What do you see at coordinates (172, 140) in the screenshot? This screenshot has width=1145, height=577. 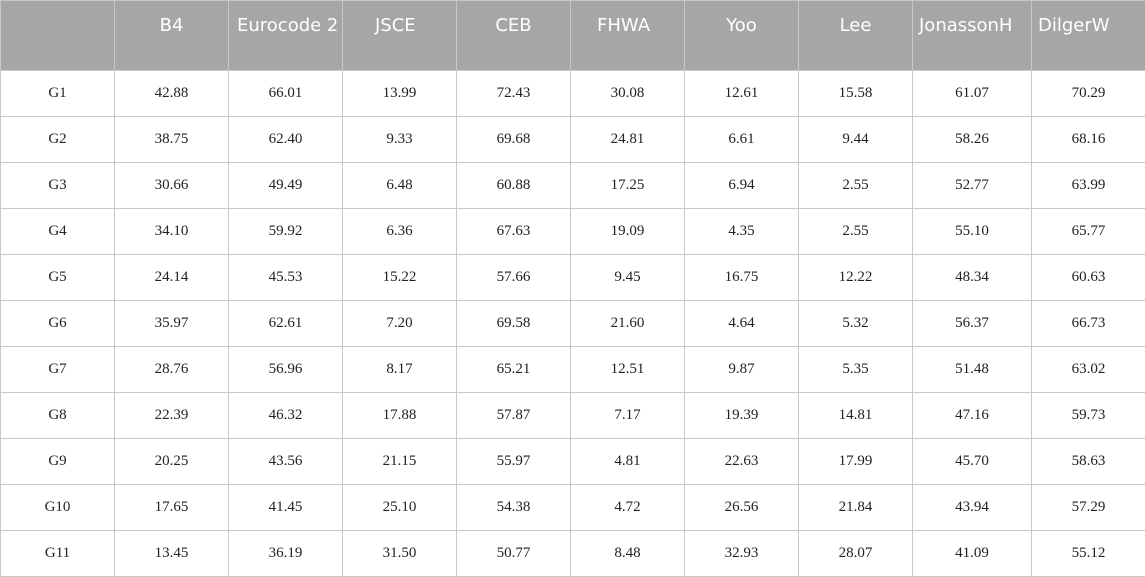 I see `table-cell: 38.75` at bounding box center [172, 140].